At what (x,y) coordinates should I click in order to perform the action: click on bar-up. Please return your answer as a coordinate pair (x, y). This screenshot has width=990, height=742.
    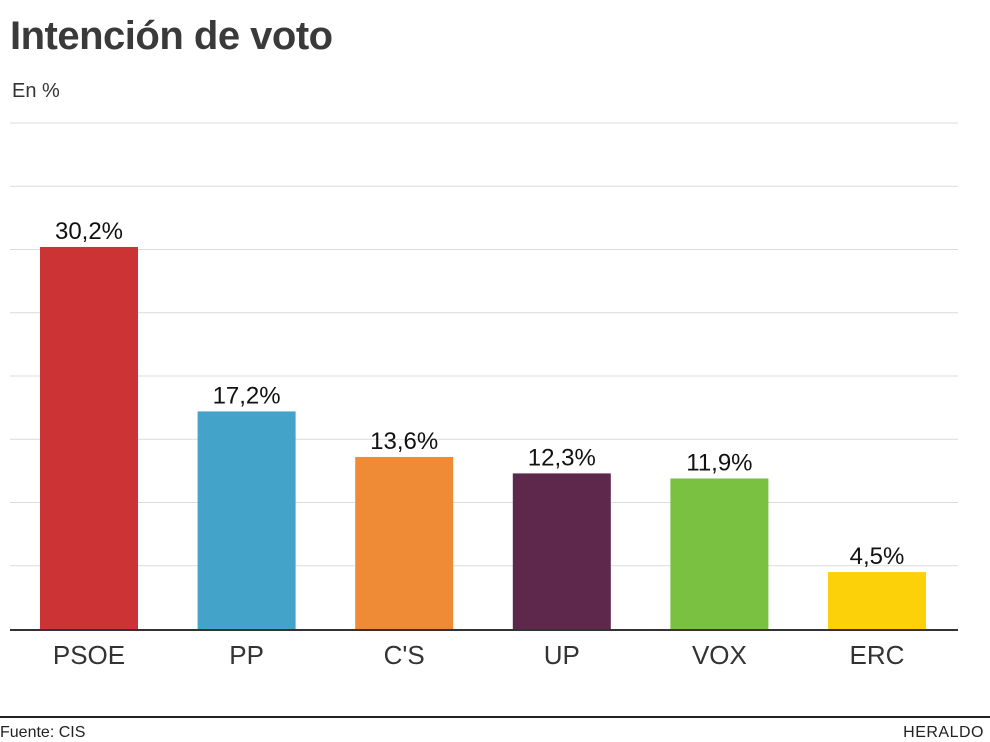
    Looking at the image, I should click on (561, 551).